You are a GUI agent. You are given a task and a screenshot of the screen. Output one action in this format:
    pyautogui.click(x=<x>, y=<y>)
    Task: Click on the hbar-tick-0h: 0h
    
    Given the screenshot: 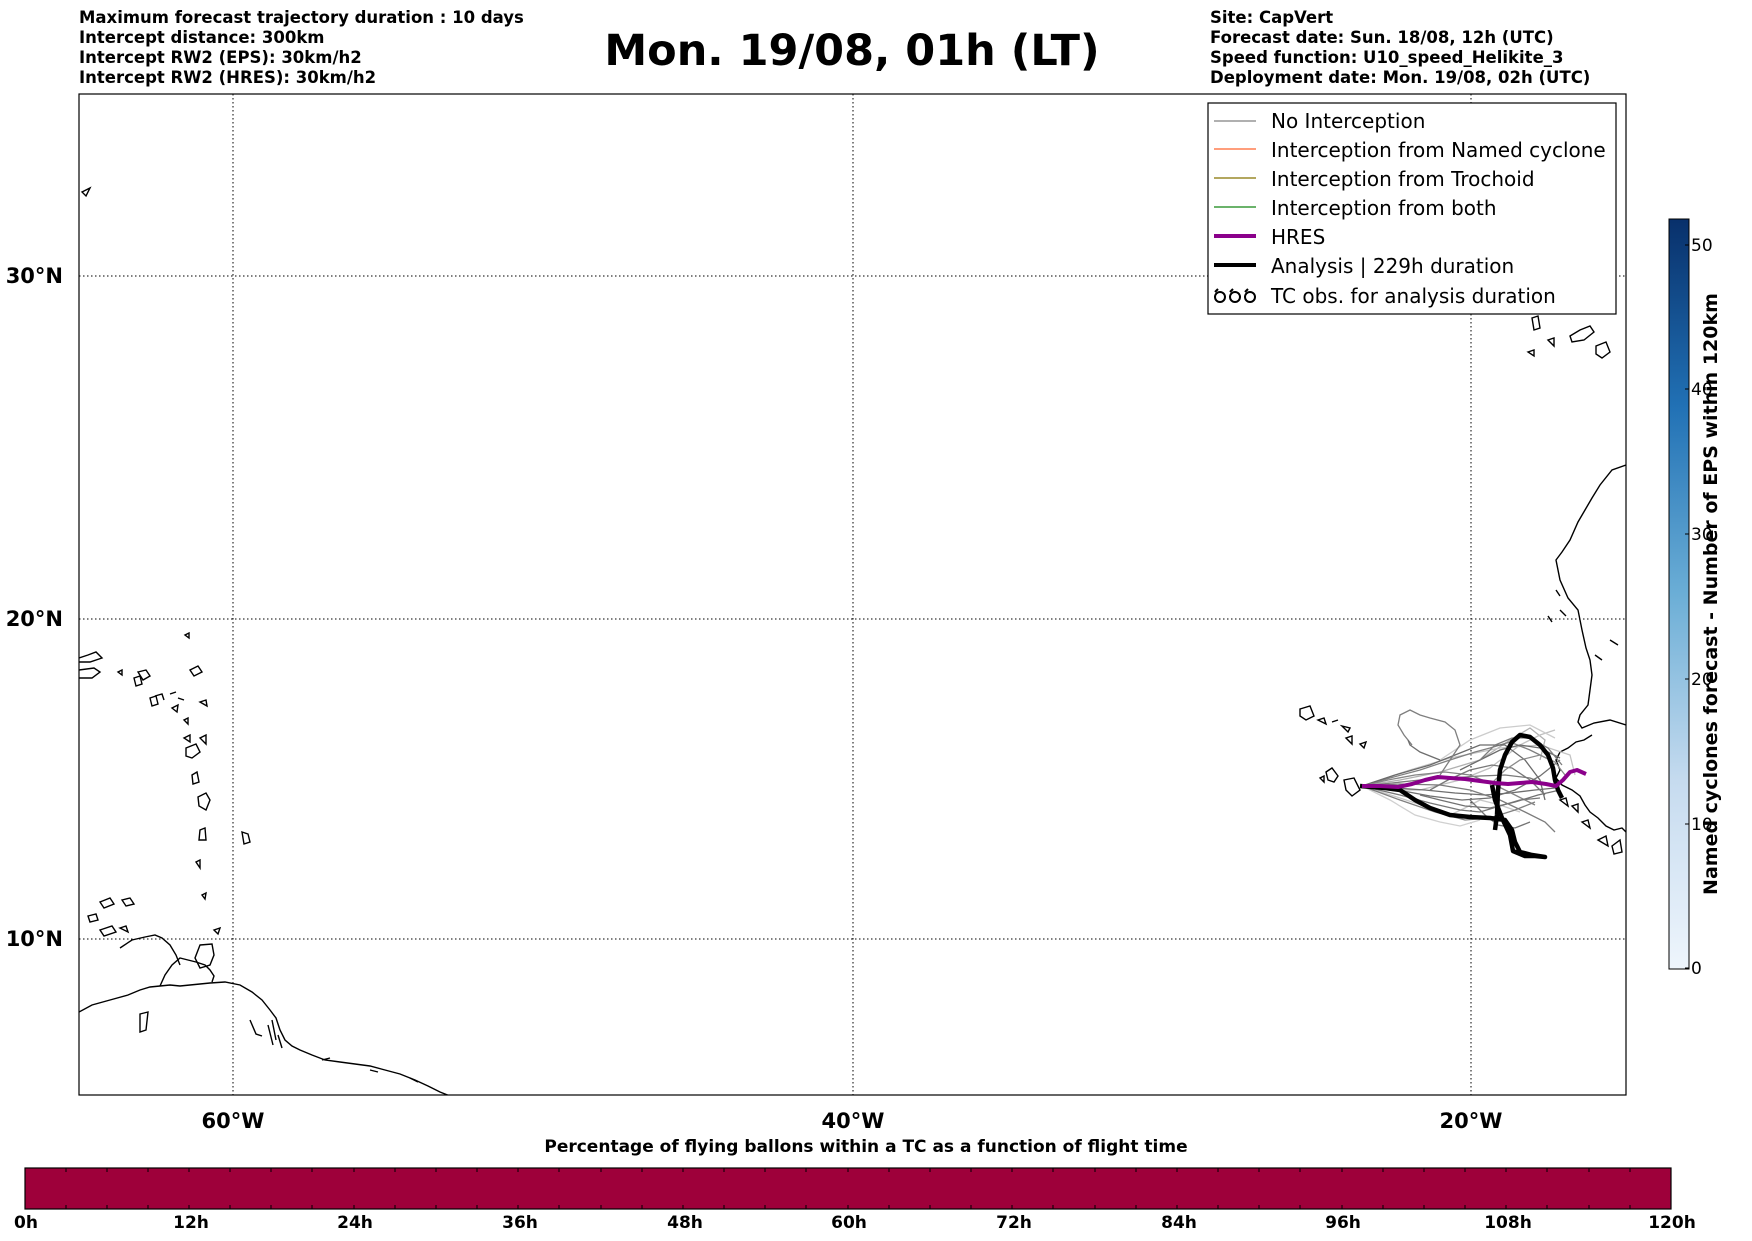 What is the action you would take?
    pyautogui.click(x=26, y=1223)
    